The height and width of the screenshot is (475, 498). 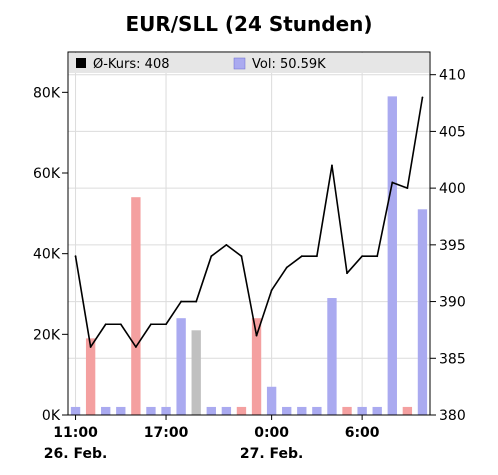 I want to click on volume-tick-label-0: 0K, so click(x=51, y=416).